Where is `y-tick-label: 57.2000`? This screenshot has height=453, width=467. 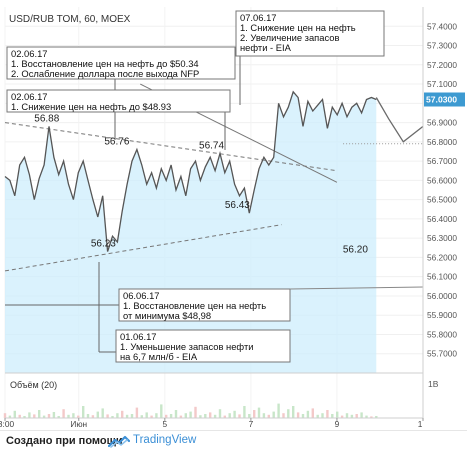
y-tick-label: 57.2000 is located at coordinates (442, 65).